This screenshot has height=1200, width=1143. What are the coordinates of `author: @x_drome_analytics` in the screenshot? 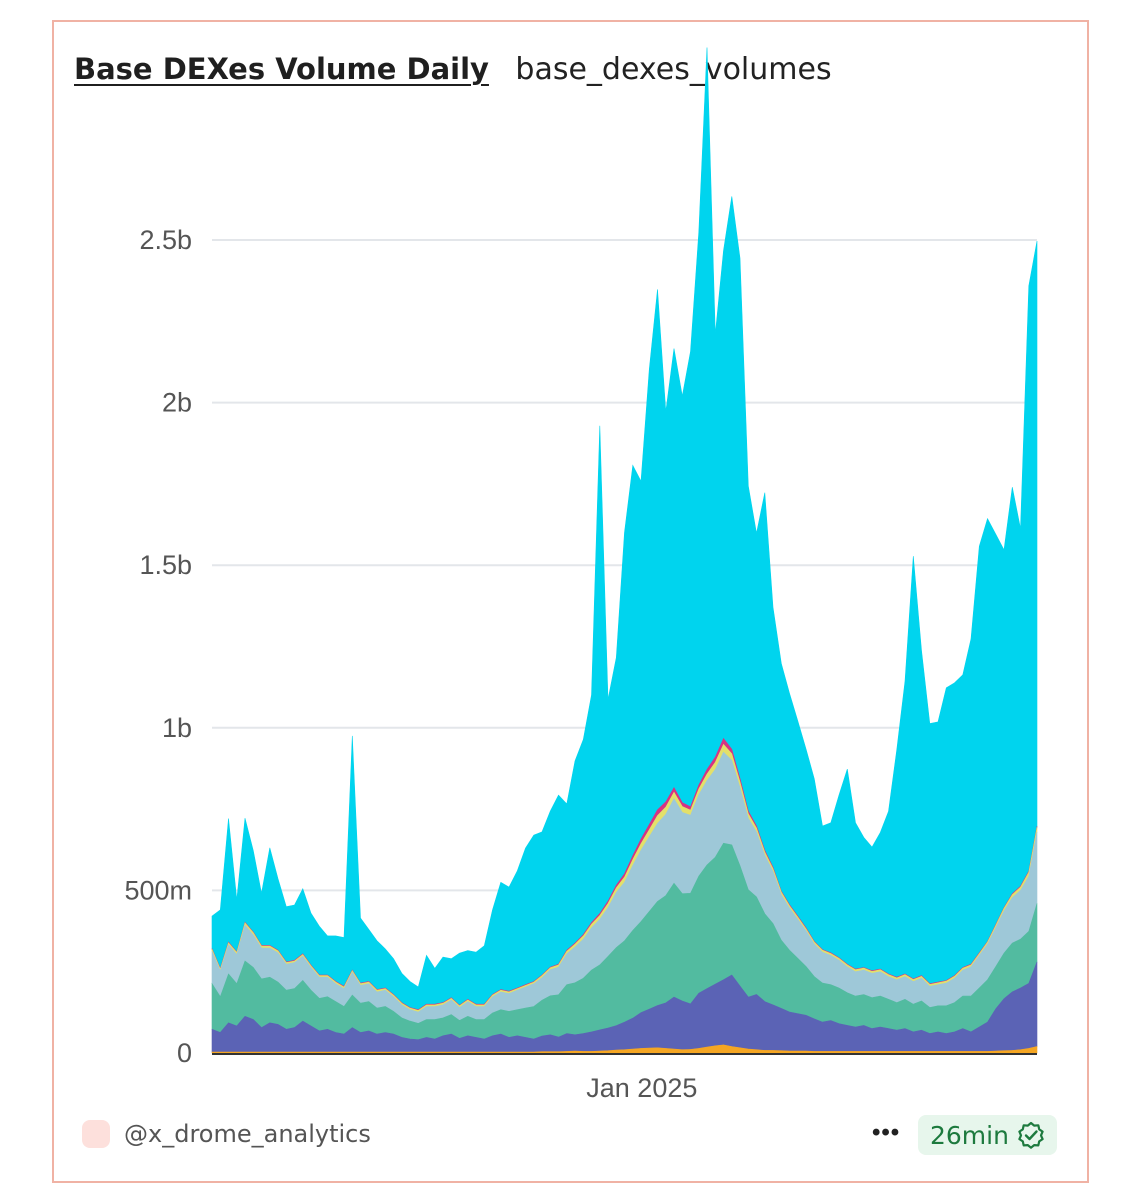 It's located at (226, 1134).